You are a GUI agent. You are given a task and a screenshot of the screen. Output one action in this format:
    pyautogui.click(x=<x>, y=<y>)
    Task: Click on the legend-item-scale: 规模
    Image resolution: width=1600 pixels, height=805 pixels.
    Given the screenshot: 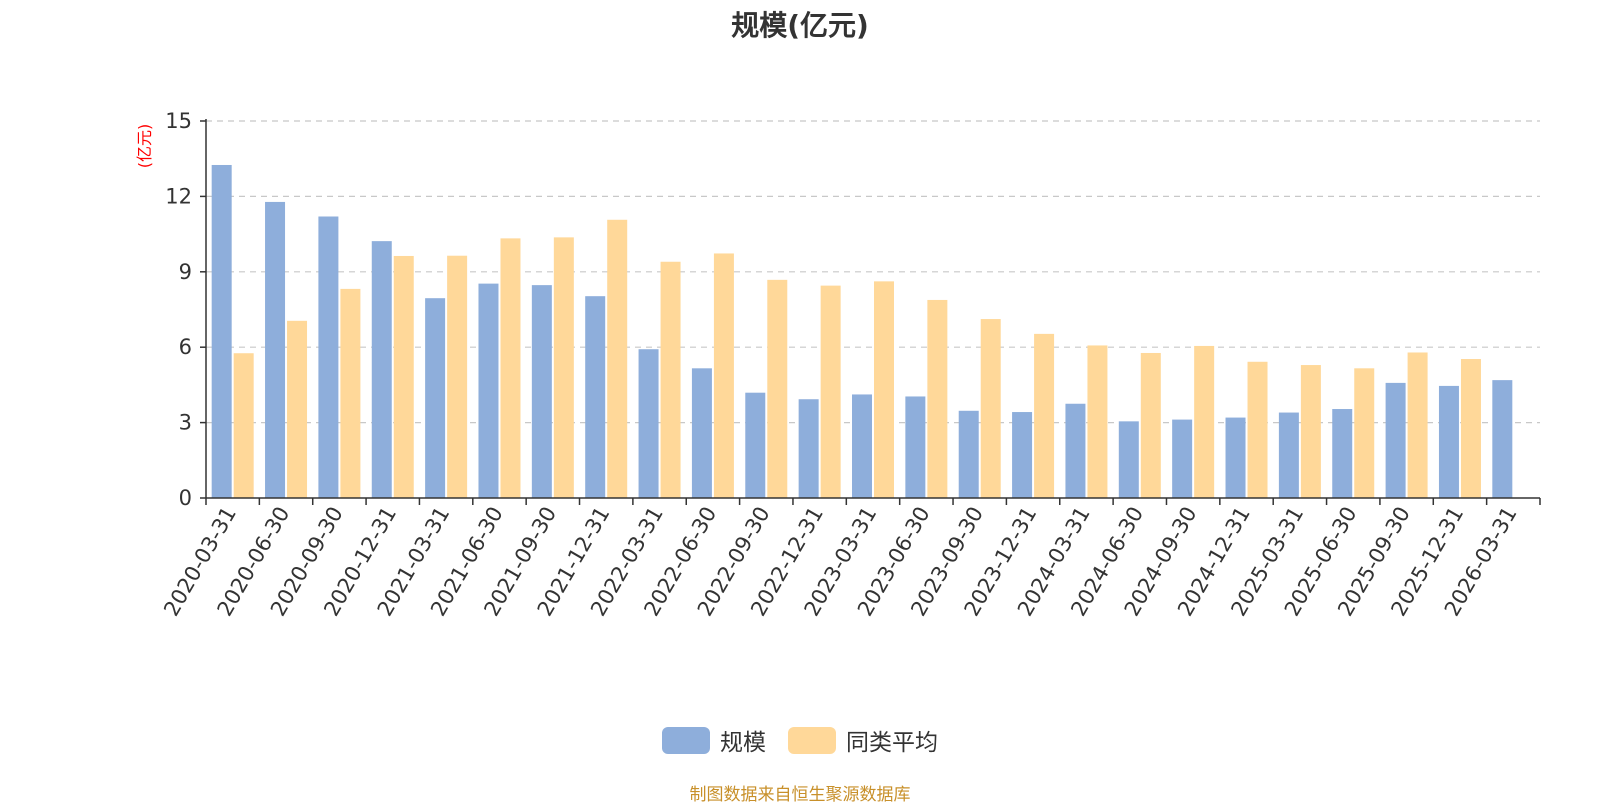 What is the action you would take?
    pyautogui.click(x=714, y=740)
    